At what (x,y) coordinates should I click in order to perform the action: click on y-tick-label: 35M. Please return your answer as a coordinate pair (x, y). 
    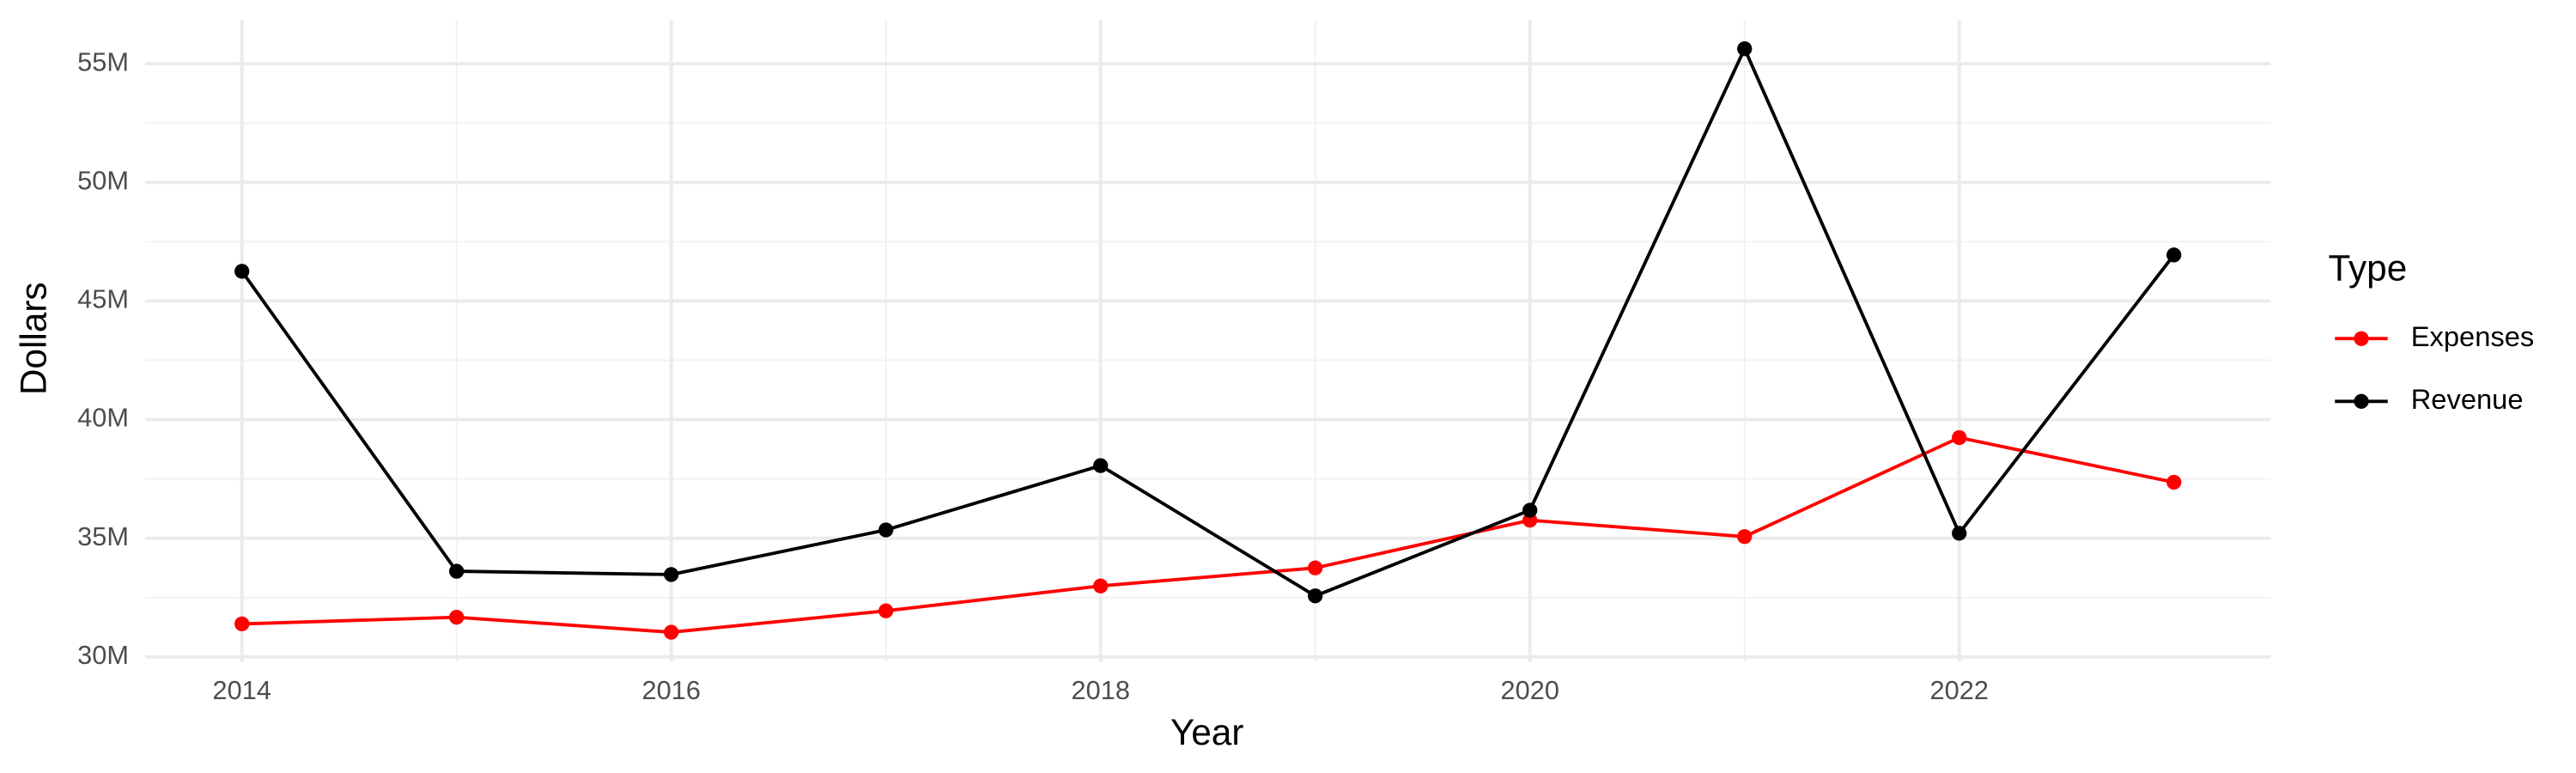
    Looking at the image, I should click on (103, 536).